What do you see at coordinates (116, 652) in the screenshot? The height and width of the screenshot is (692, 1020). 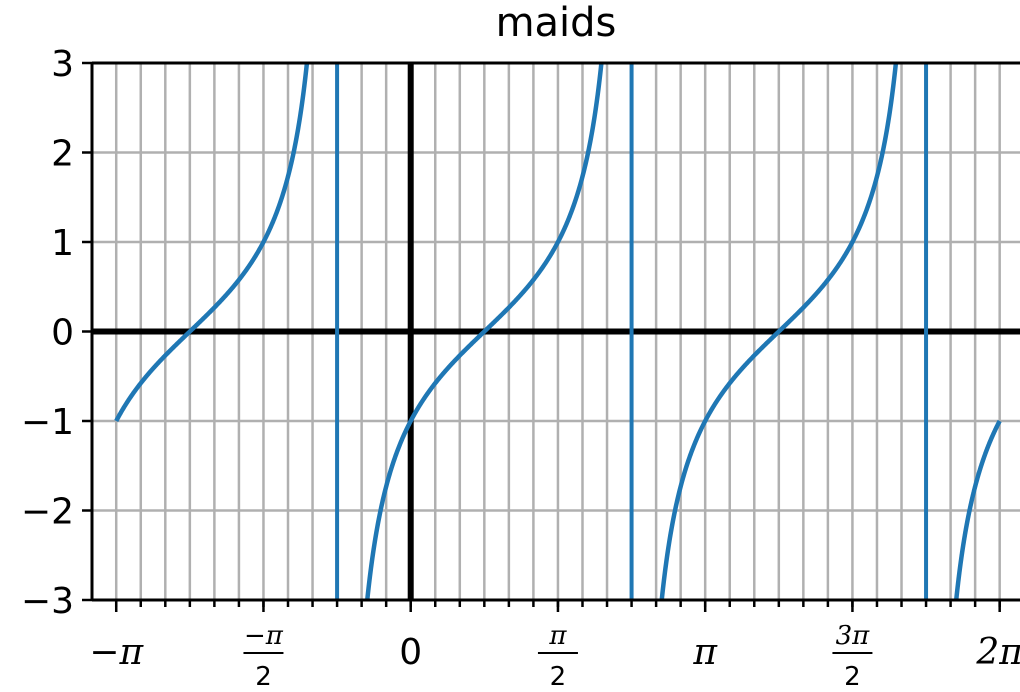 I see `x-tick-label: −π` at bounding box center [116, 652].